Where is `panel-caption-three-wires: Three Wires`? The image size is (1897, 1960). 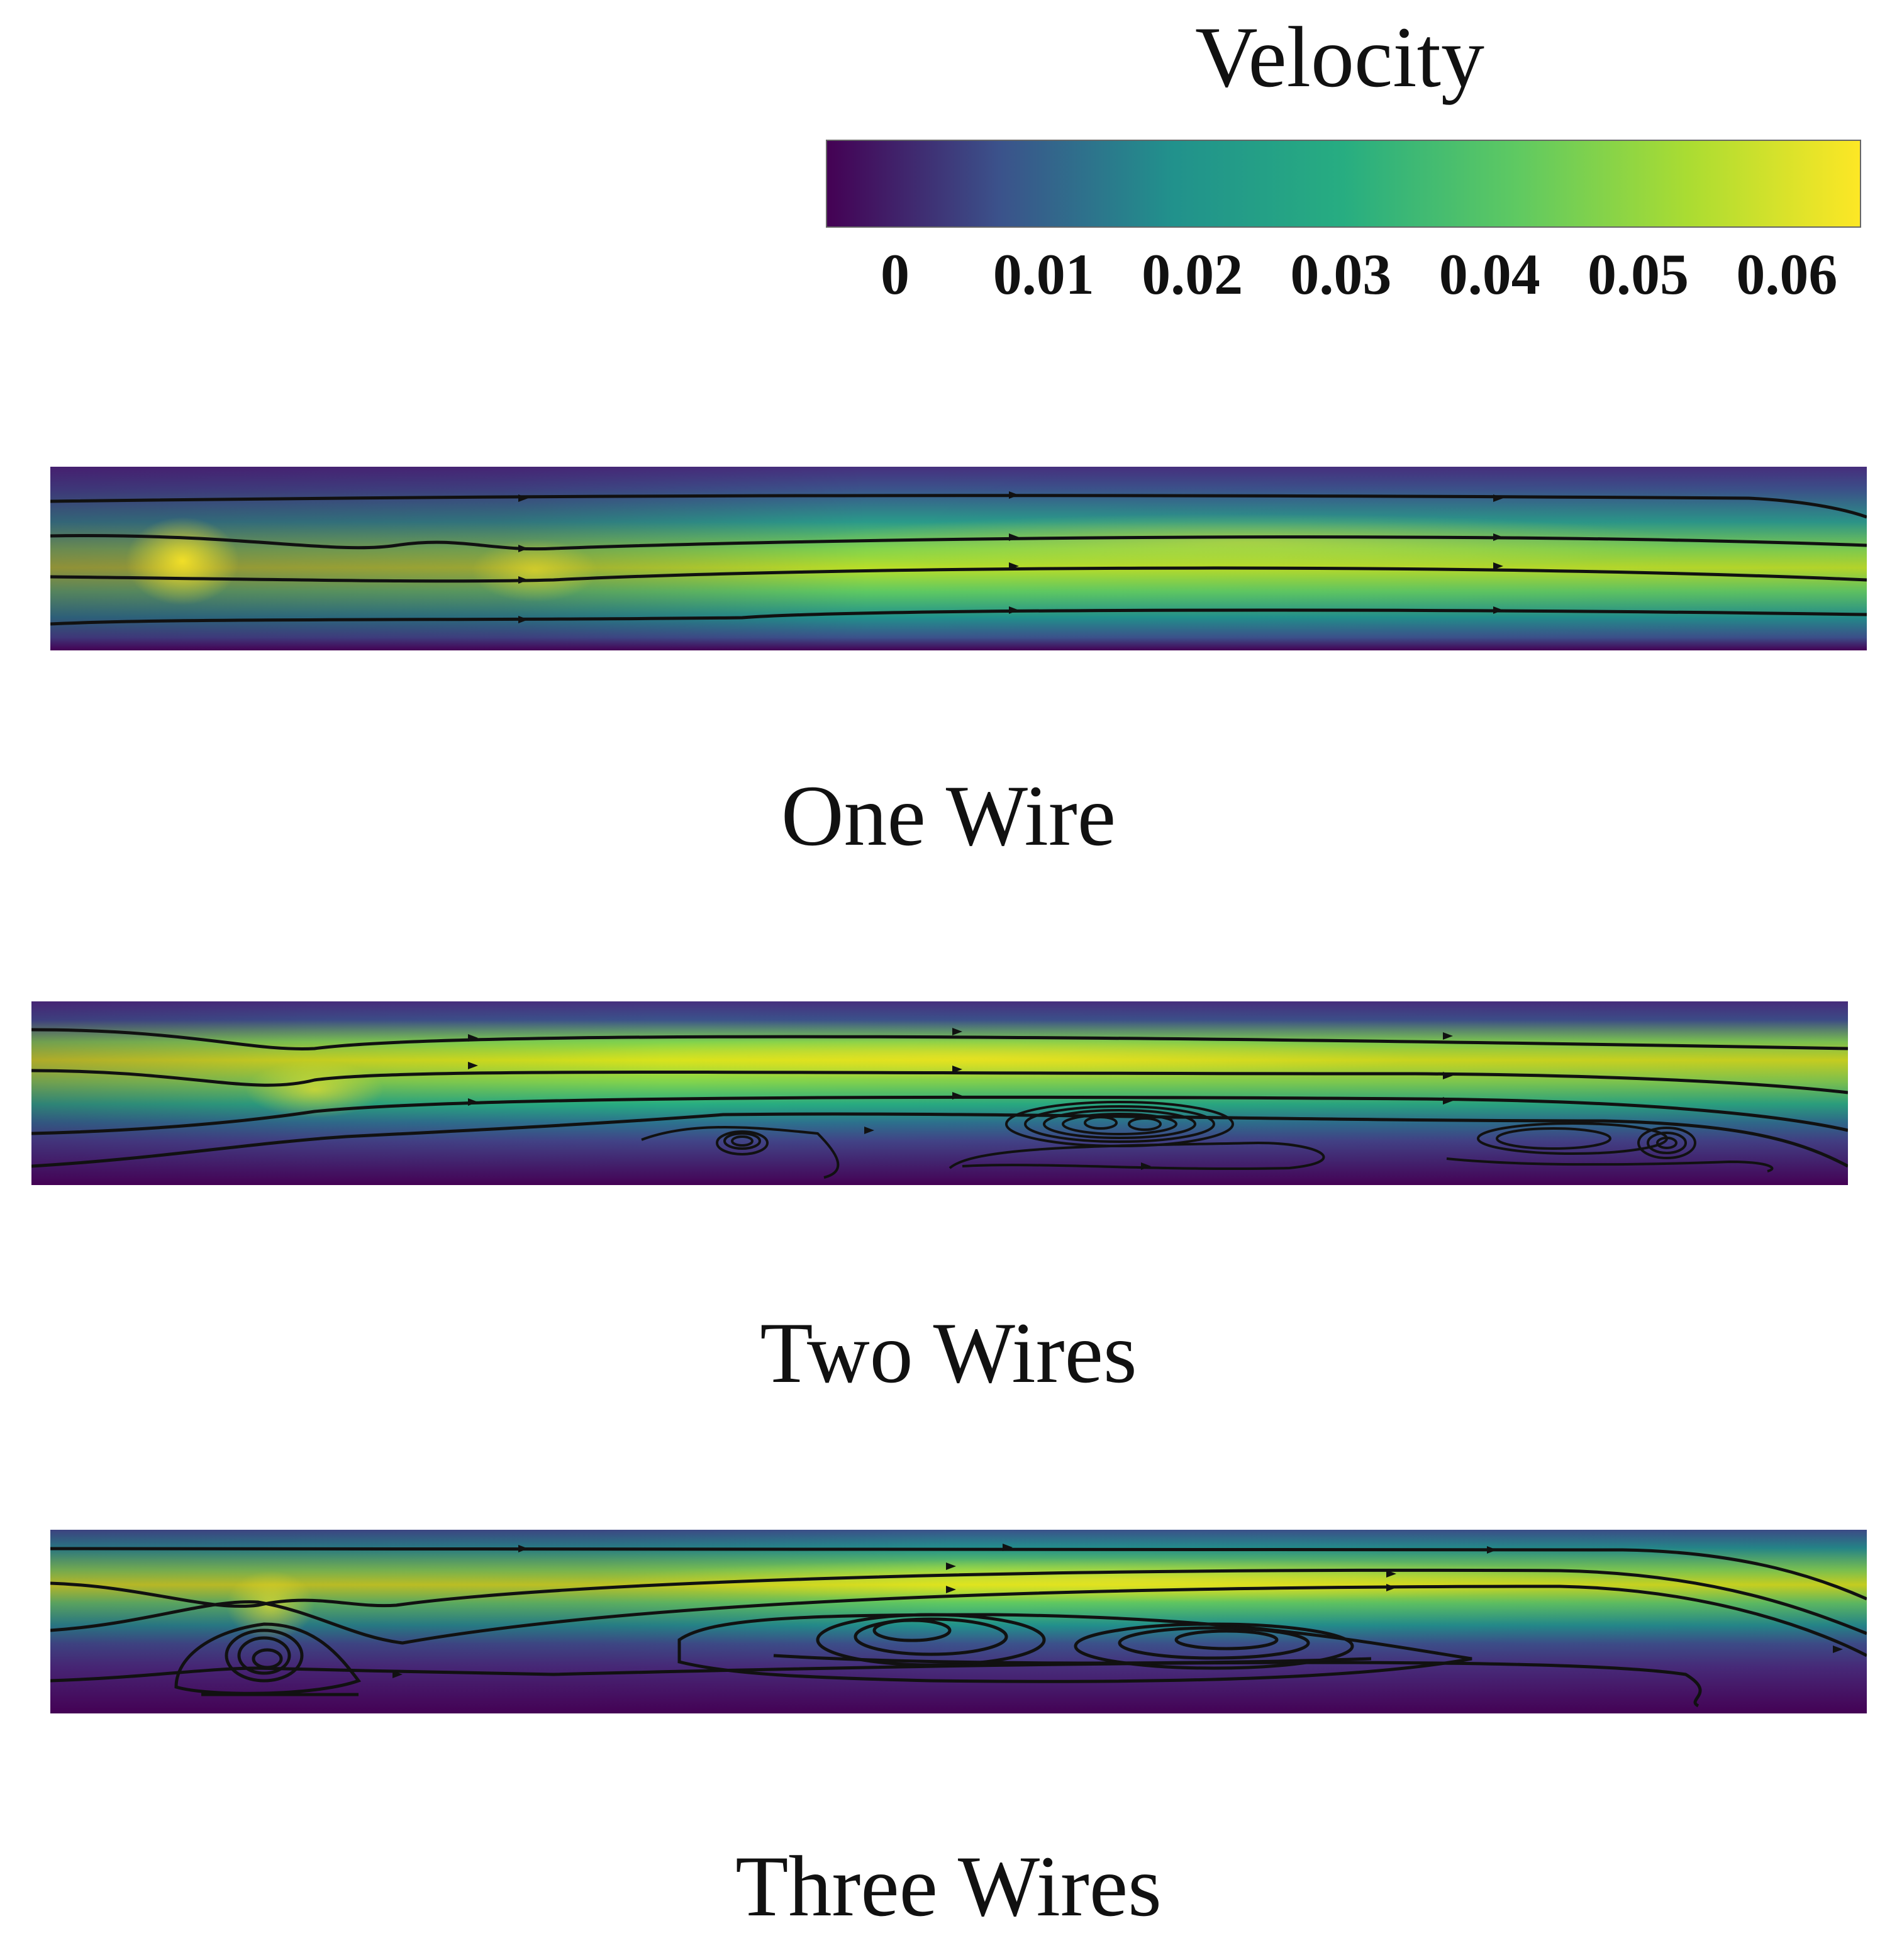 panel-caption-three-wires: Three Wires is located at coordinates (948, 1886).